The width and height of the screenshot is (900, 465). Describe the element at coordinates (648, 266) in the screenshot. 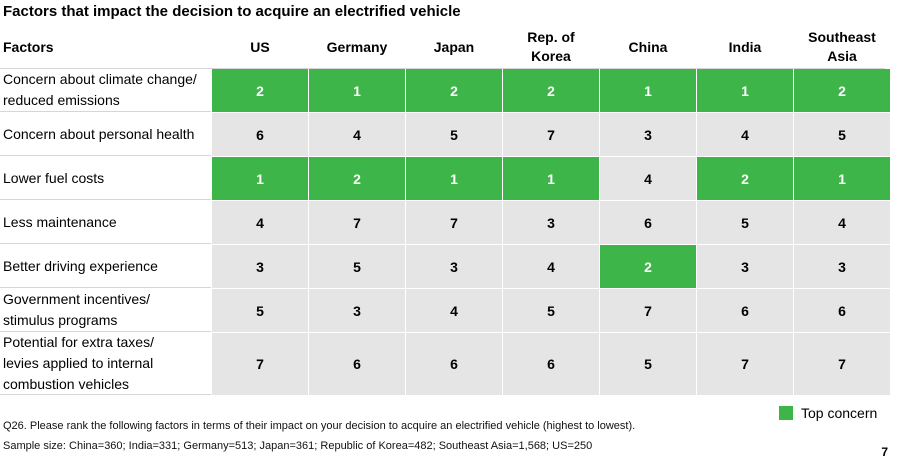

I see `rank-cell-china: 2` at that location.